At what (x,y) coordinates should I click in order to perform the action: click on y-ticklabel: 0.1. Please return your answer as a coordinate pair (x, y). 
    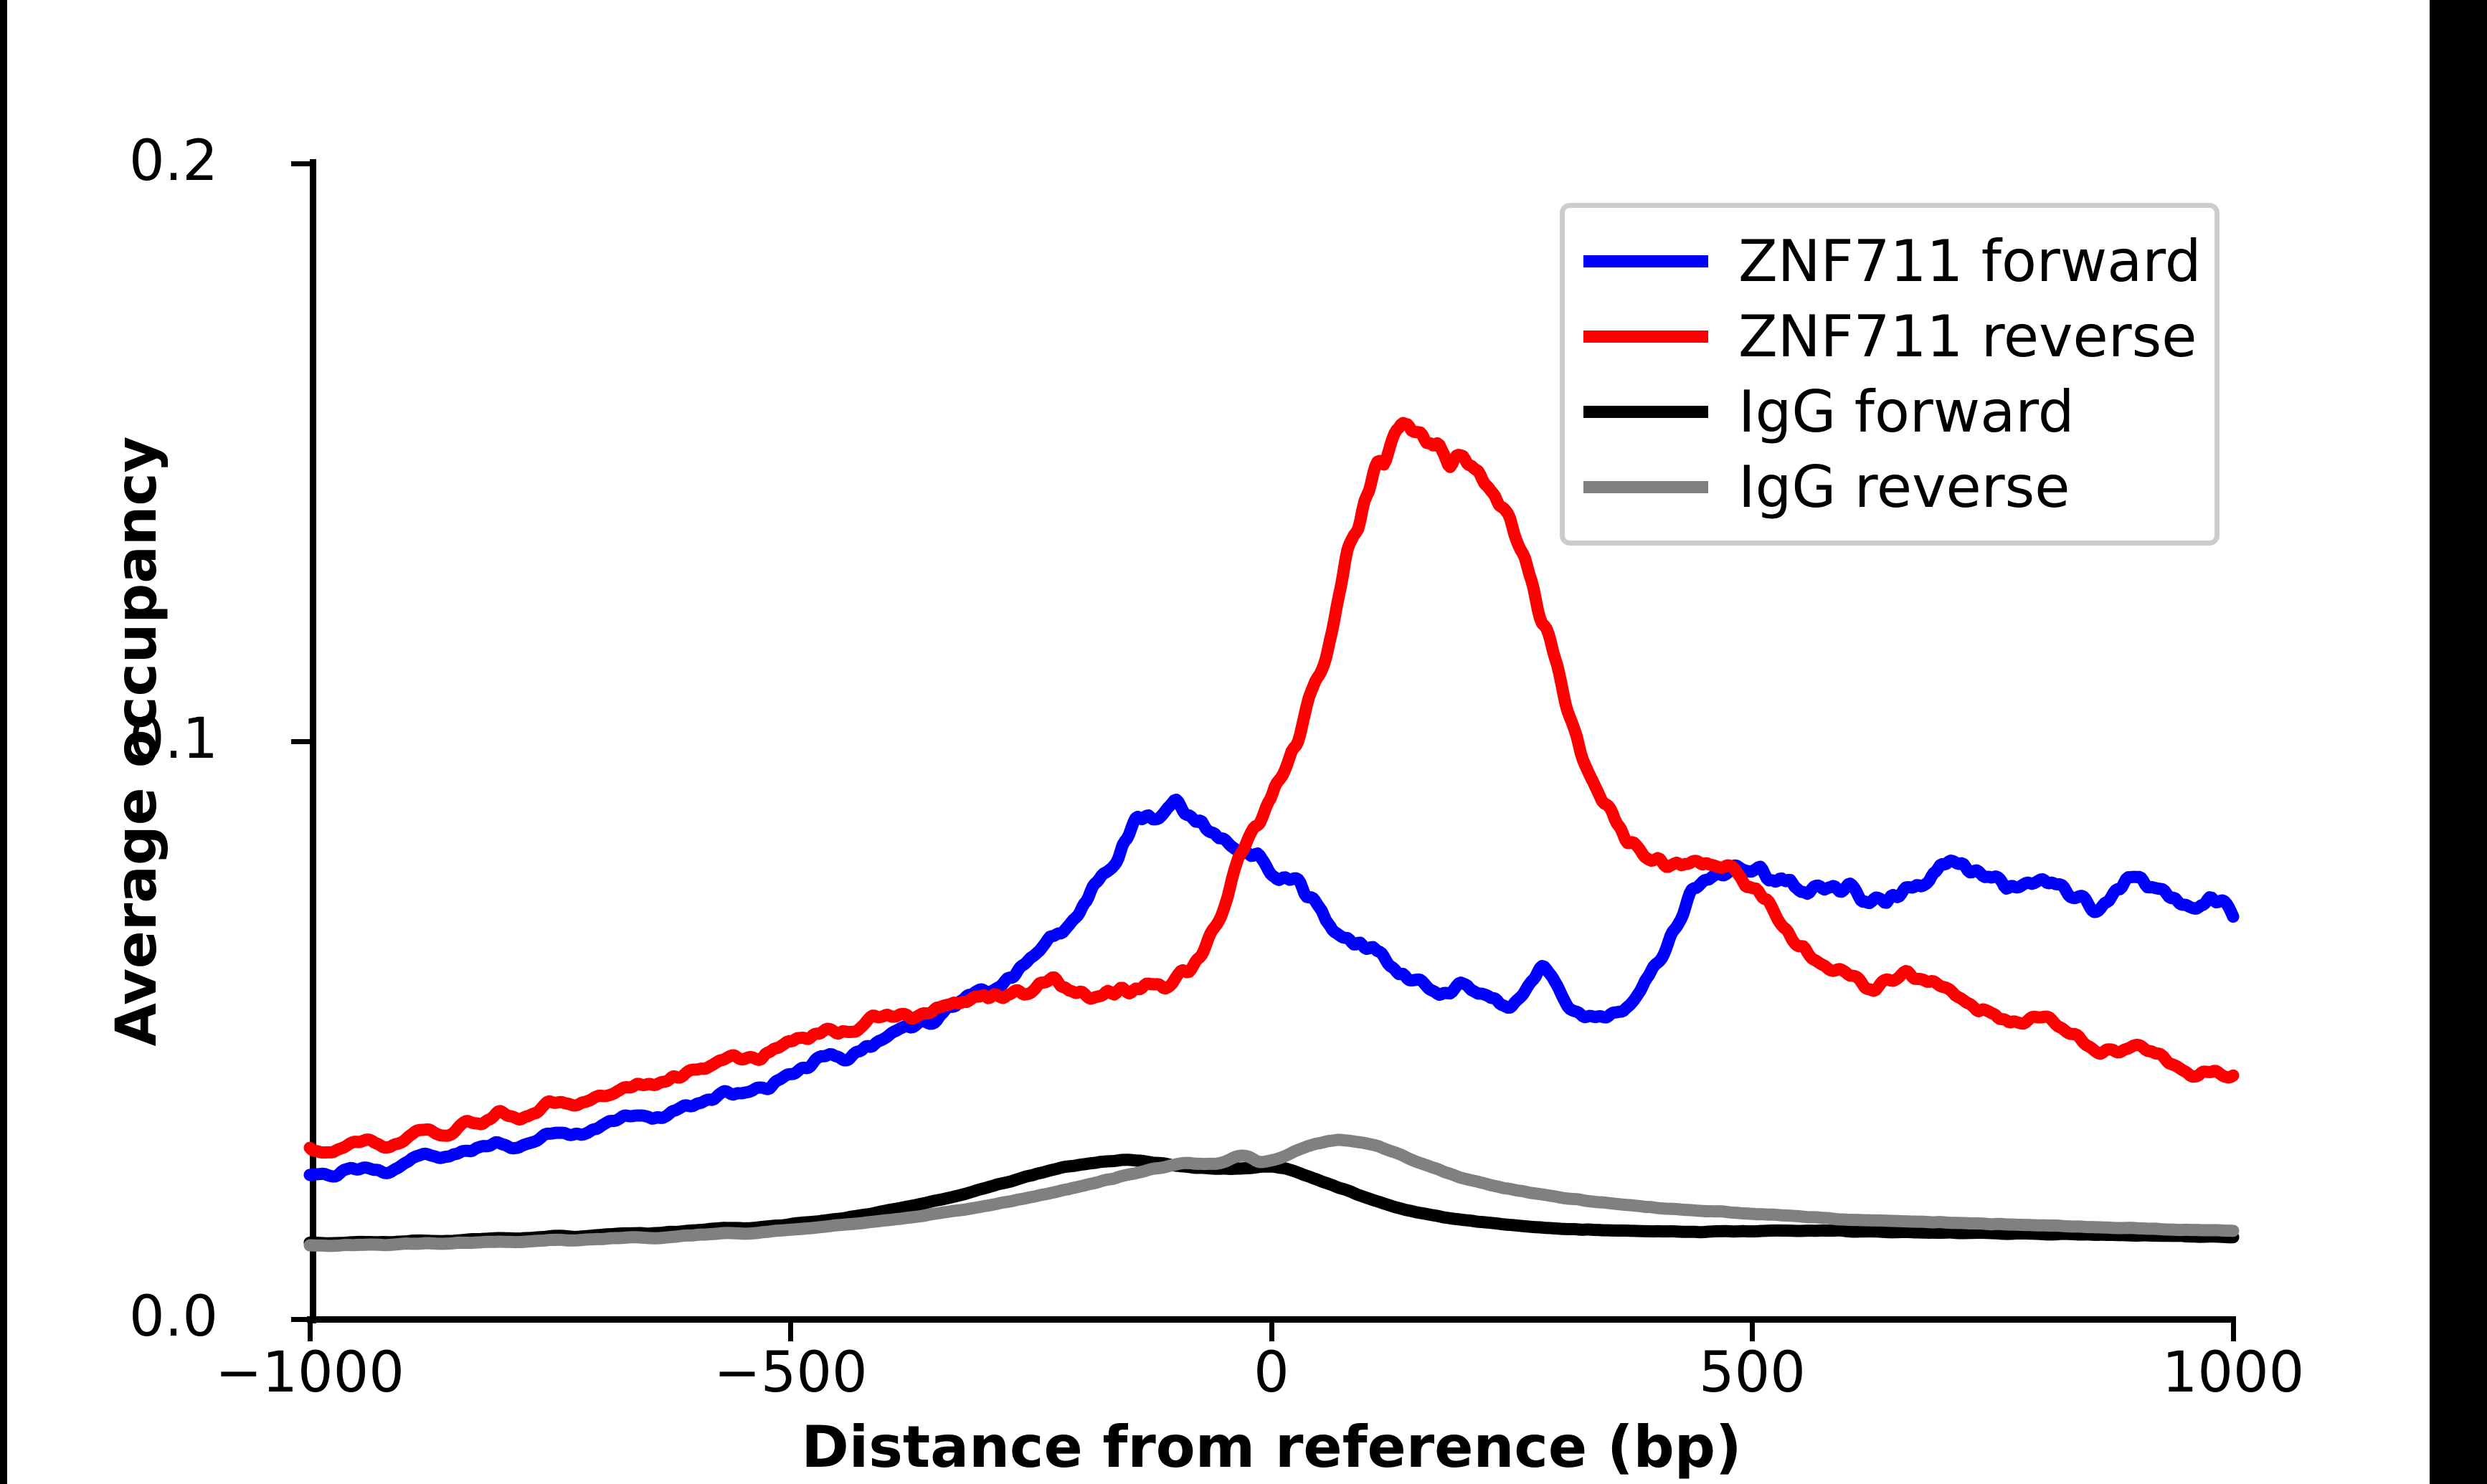
    Looking at the image, I should click on (173, 739).